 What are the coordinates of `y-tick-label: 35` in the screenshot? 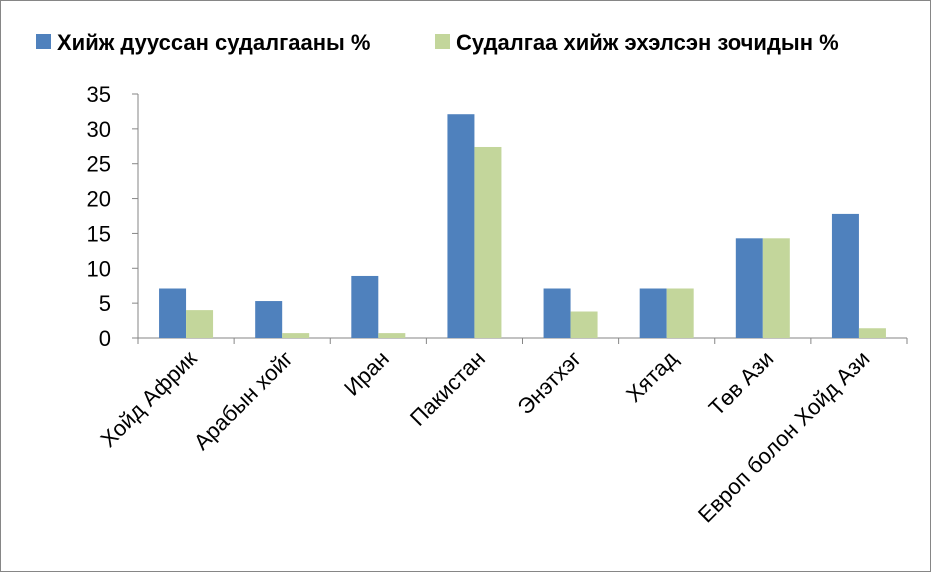 It's located at (99, 94).